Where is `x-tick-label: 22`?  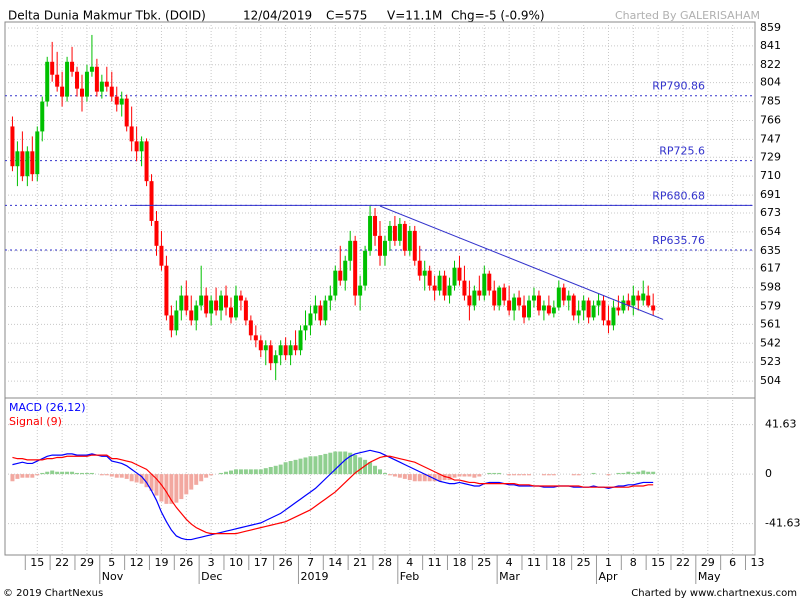 x-tick-label: 22 is located at coordinates (62, 562).